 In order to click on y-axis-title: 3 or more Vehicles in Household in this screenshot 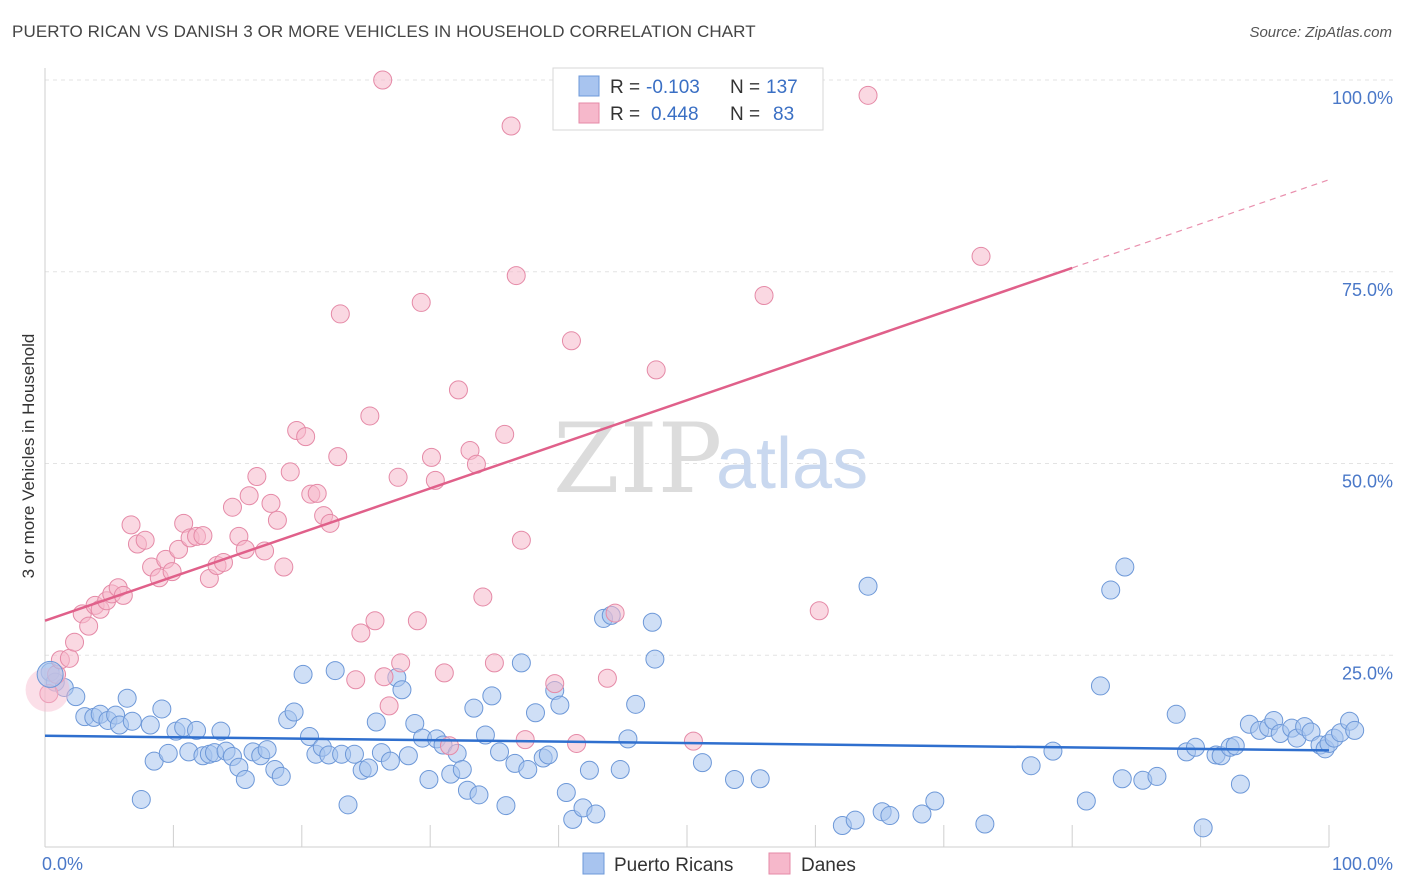, I will do `click(28, 456)`.